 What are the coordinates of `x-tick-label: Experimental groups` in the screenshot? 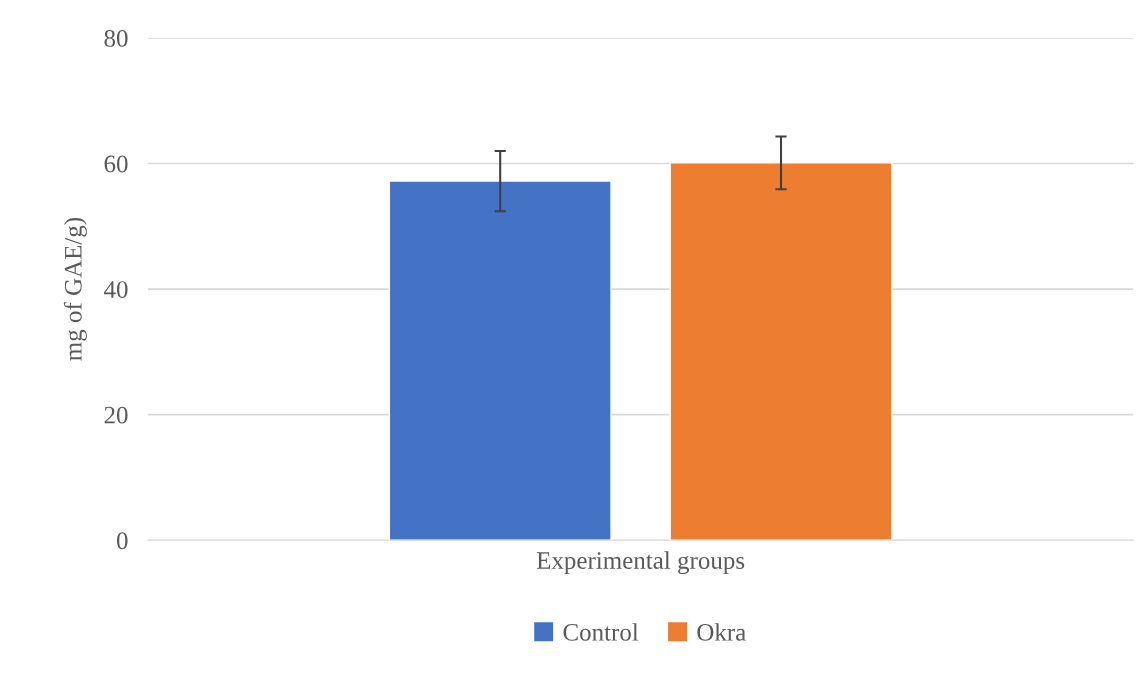 It's located at (640, 563).